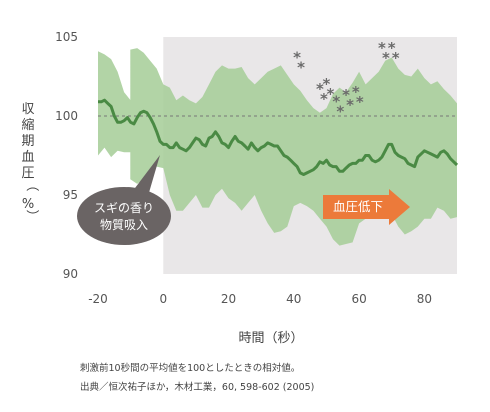  What do you see at coordinates (27, 157) in the screenshot?
I see `y-axis-label-char: 血` at bounding box center [27, 157].